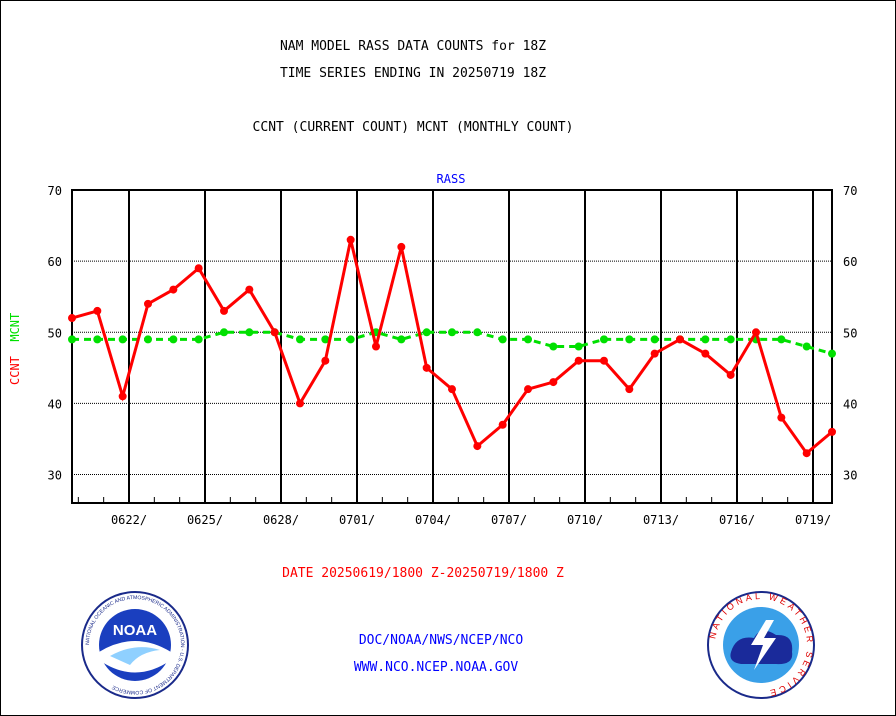 Image resolution: width=896 pixels, height=716 pixels. I want to click on date-range-label: DATE 20250619/1800 Z-20250719/1800 Z, so click(423, 573).